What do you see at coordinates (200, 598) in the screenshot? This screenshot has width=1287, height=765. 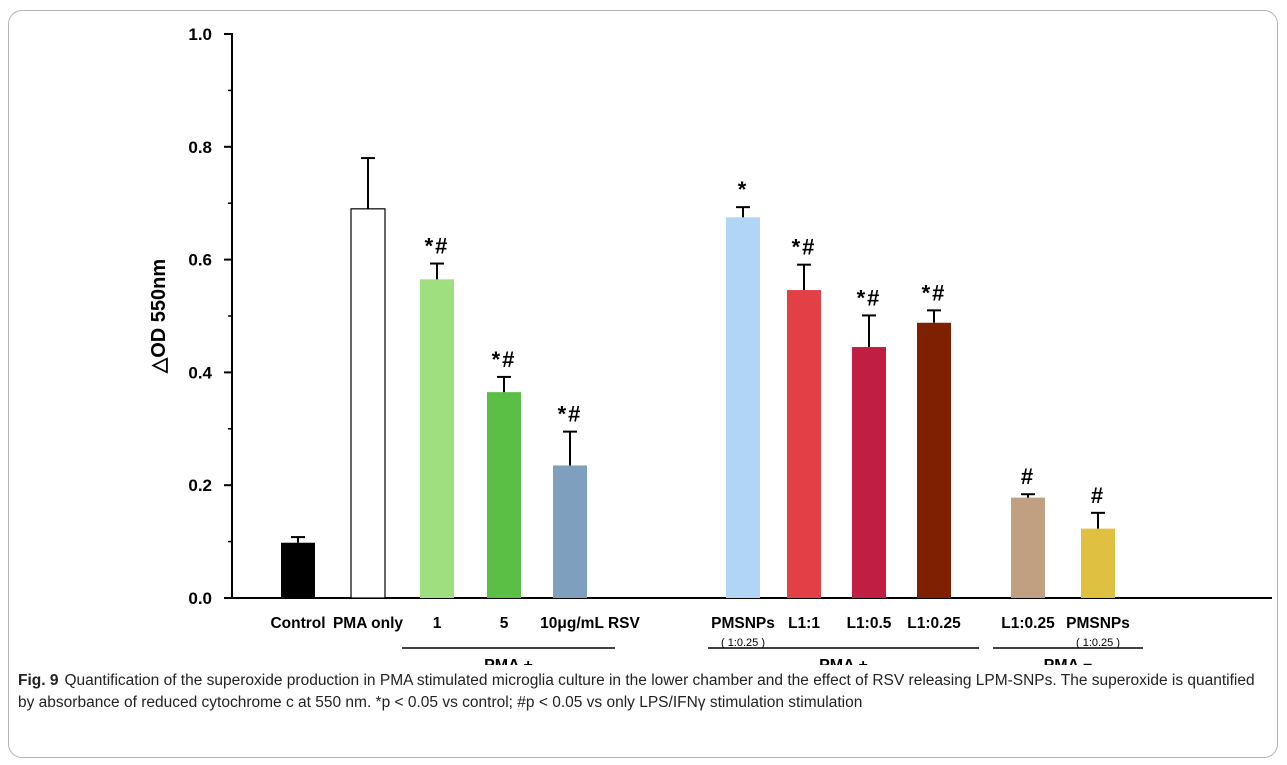 I see `y-tick-label: 0.0` at bounding box center [200, 598].